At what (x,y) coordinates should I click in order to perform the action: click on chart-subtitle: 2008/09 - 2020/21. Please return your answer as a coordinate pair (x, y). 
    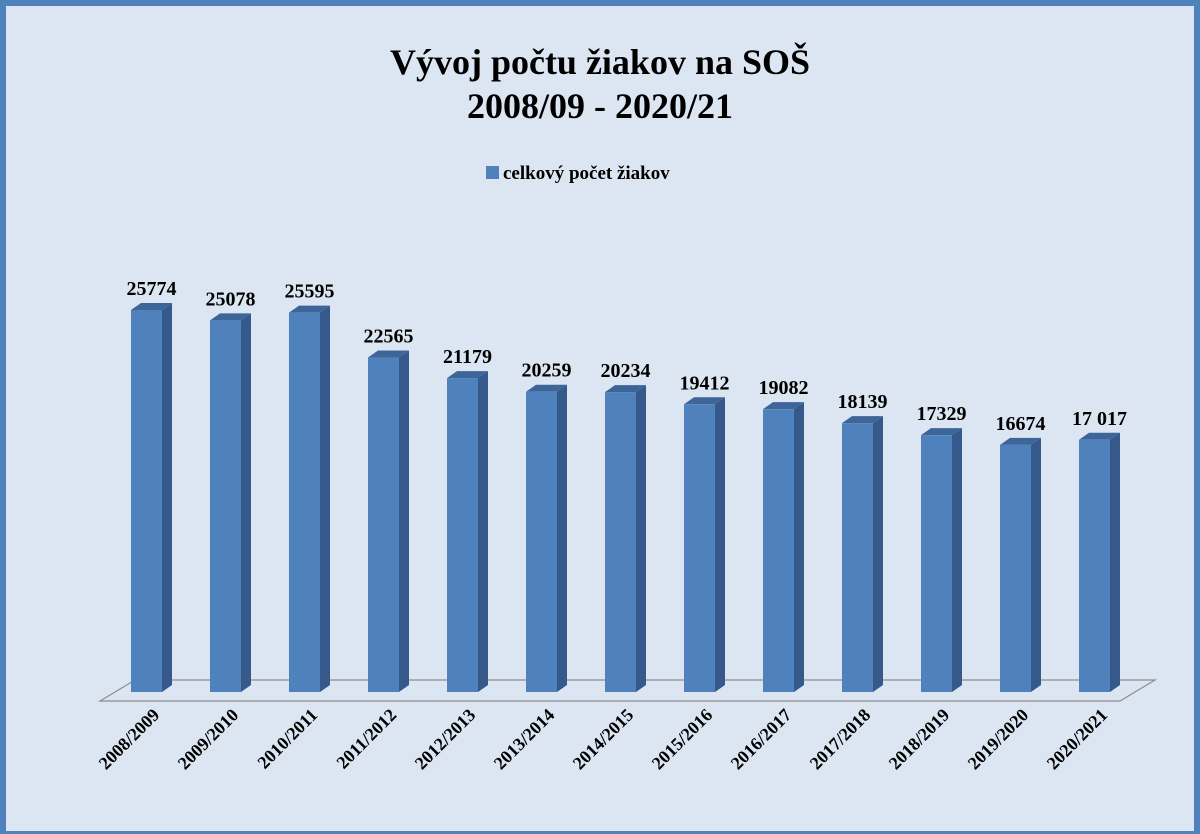
    Looking at the image, I should click on (600, 106).